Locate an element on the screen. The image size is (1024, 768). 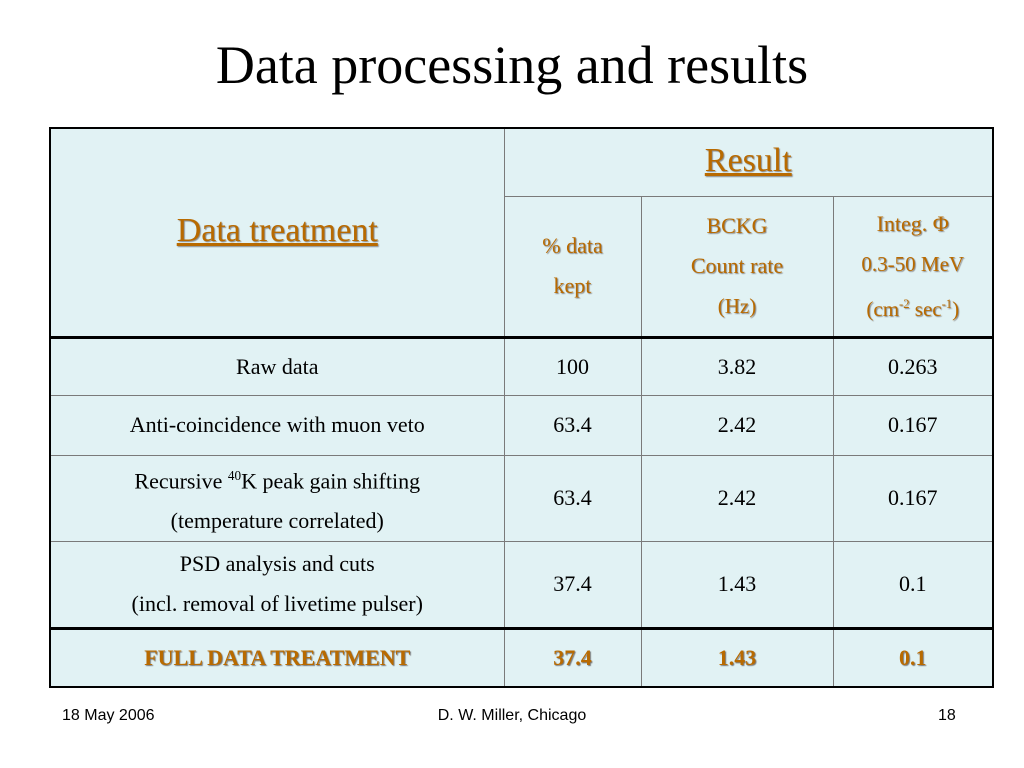
row-pct: 100 is located at coordinates (572, 365).